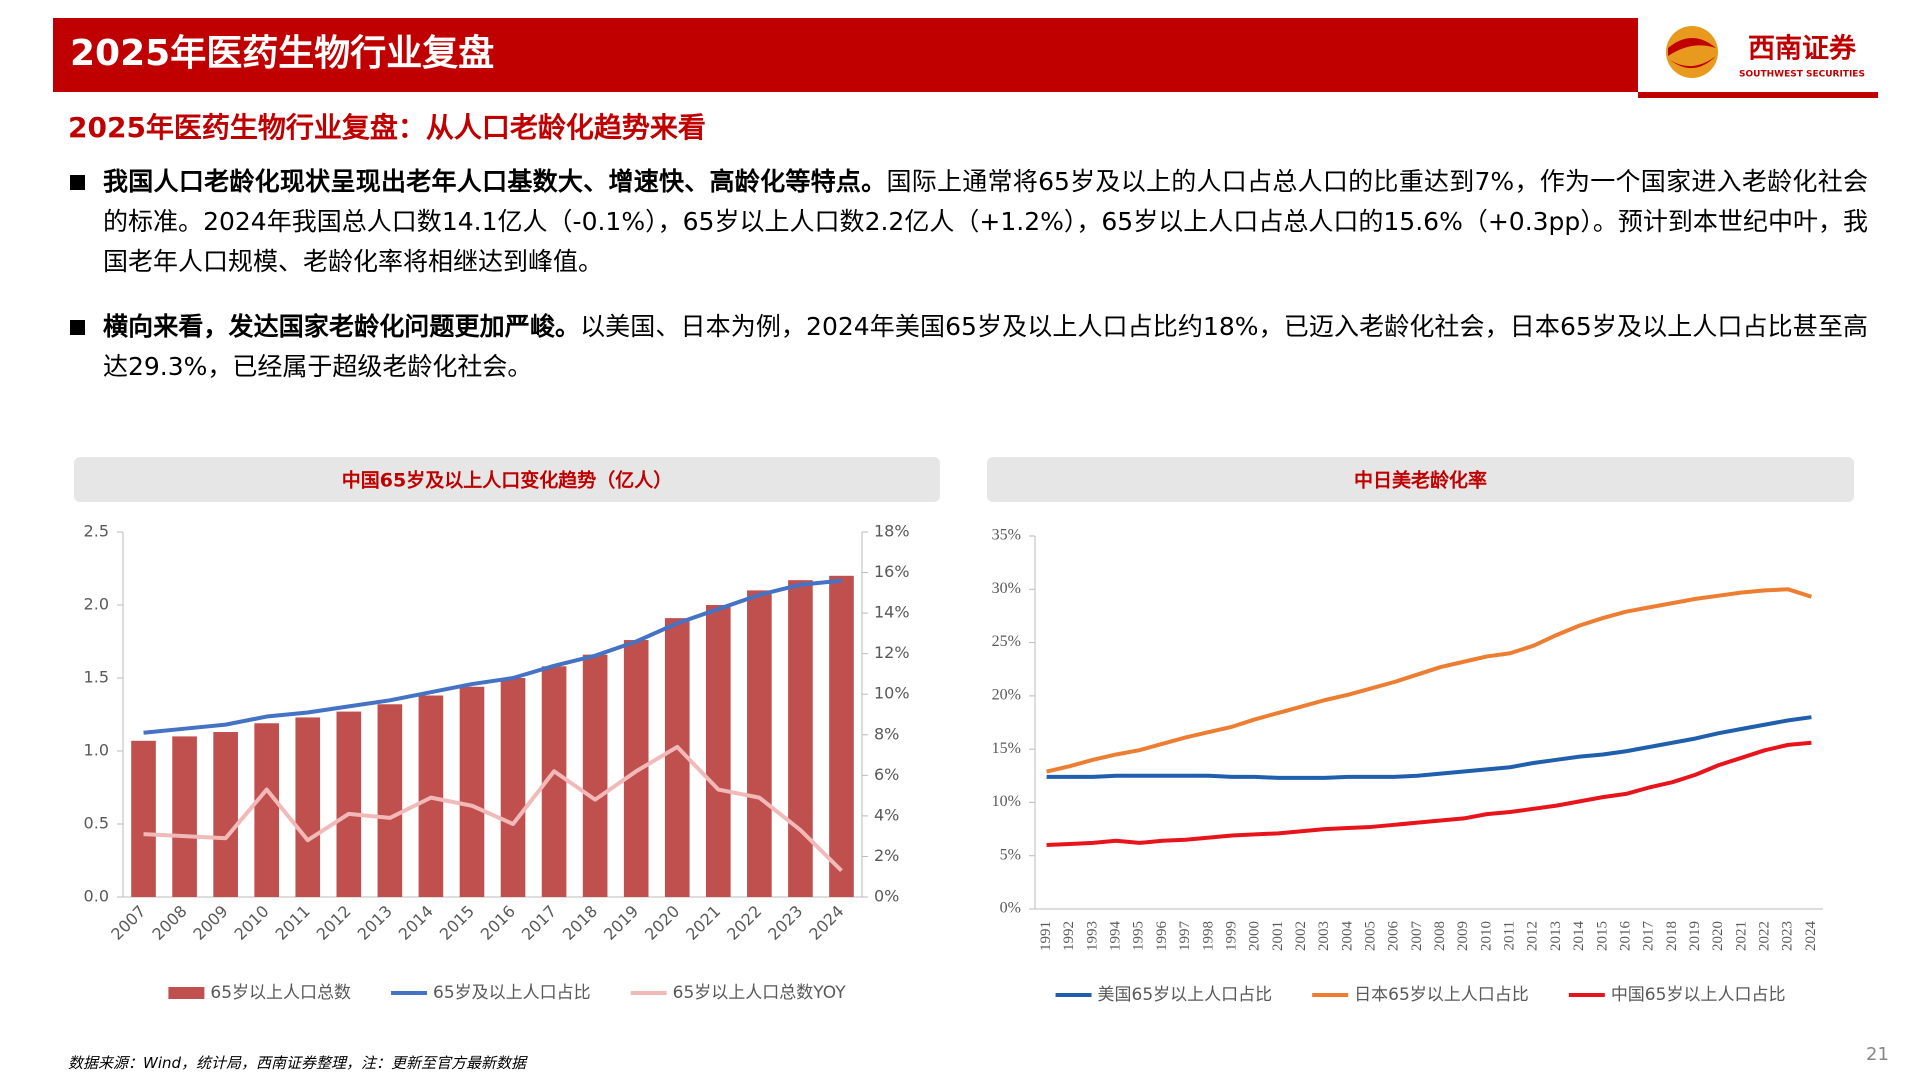  What do you see at coordinates (1802, 75) in the screenshot?
I see `logo-en: SOUTHWEST SECURITIES` at bounding box center [1802, 75].